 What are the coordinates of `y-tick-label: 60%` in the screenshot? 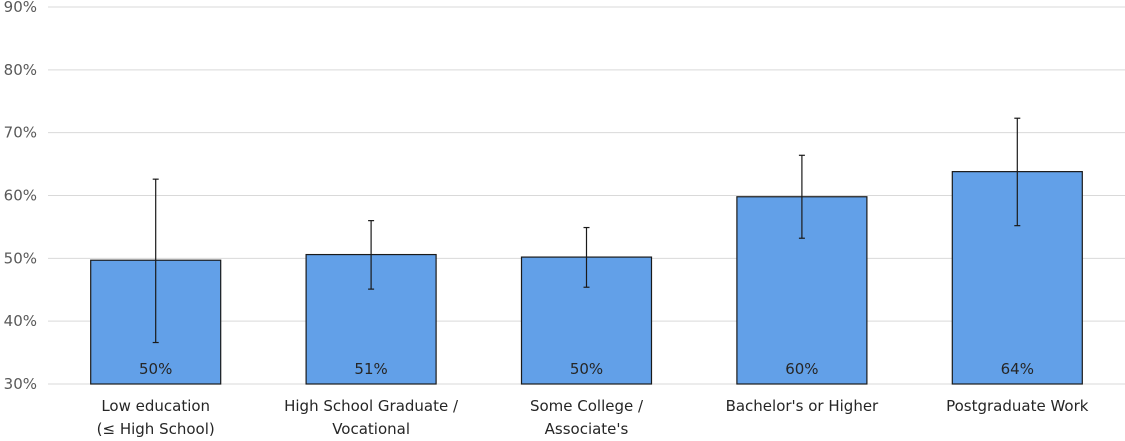 It's located at (20, 196).